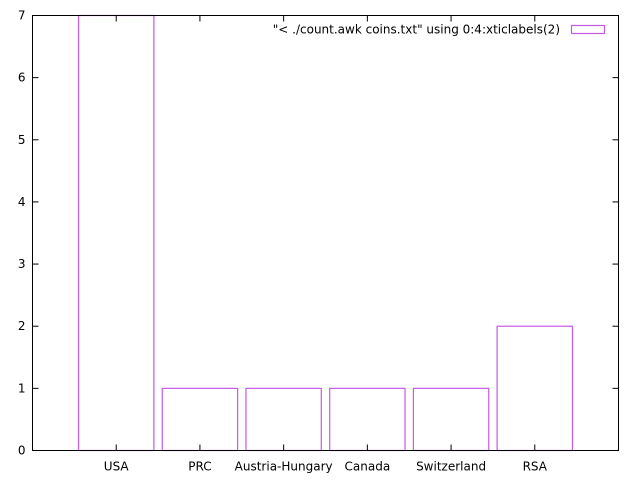 This screenshot has height=480, width=640. I want to click on y-tick-label: 2, so click(22, 326).